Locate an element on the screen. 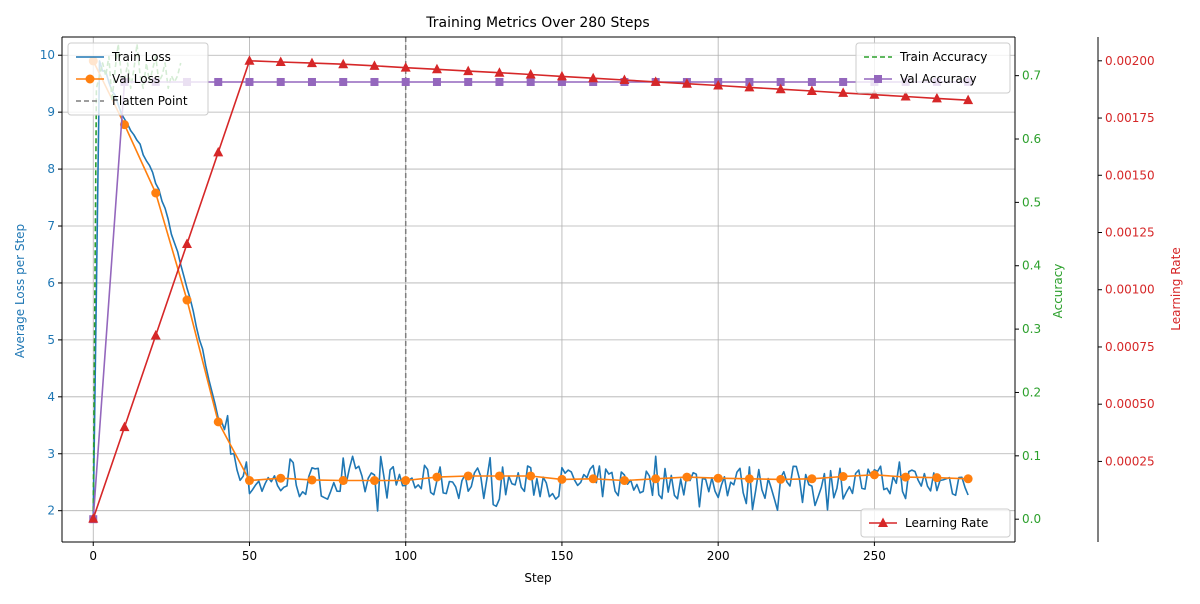  learning-rate-tick-label: 0.00025 is located at coordinates (1130, 461).